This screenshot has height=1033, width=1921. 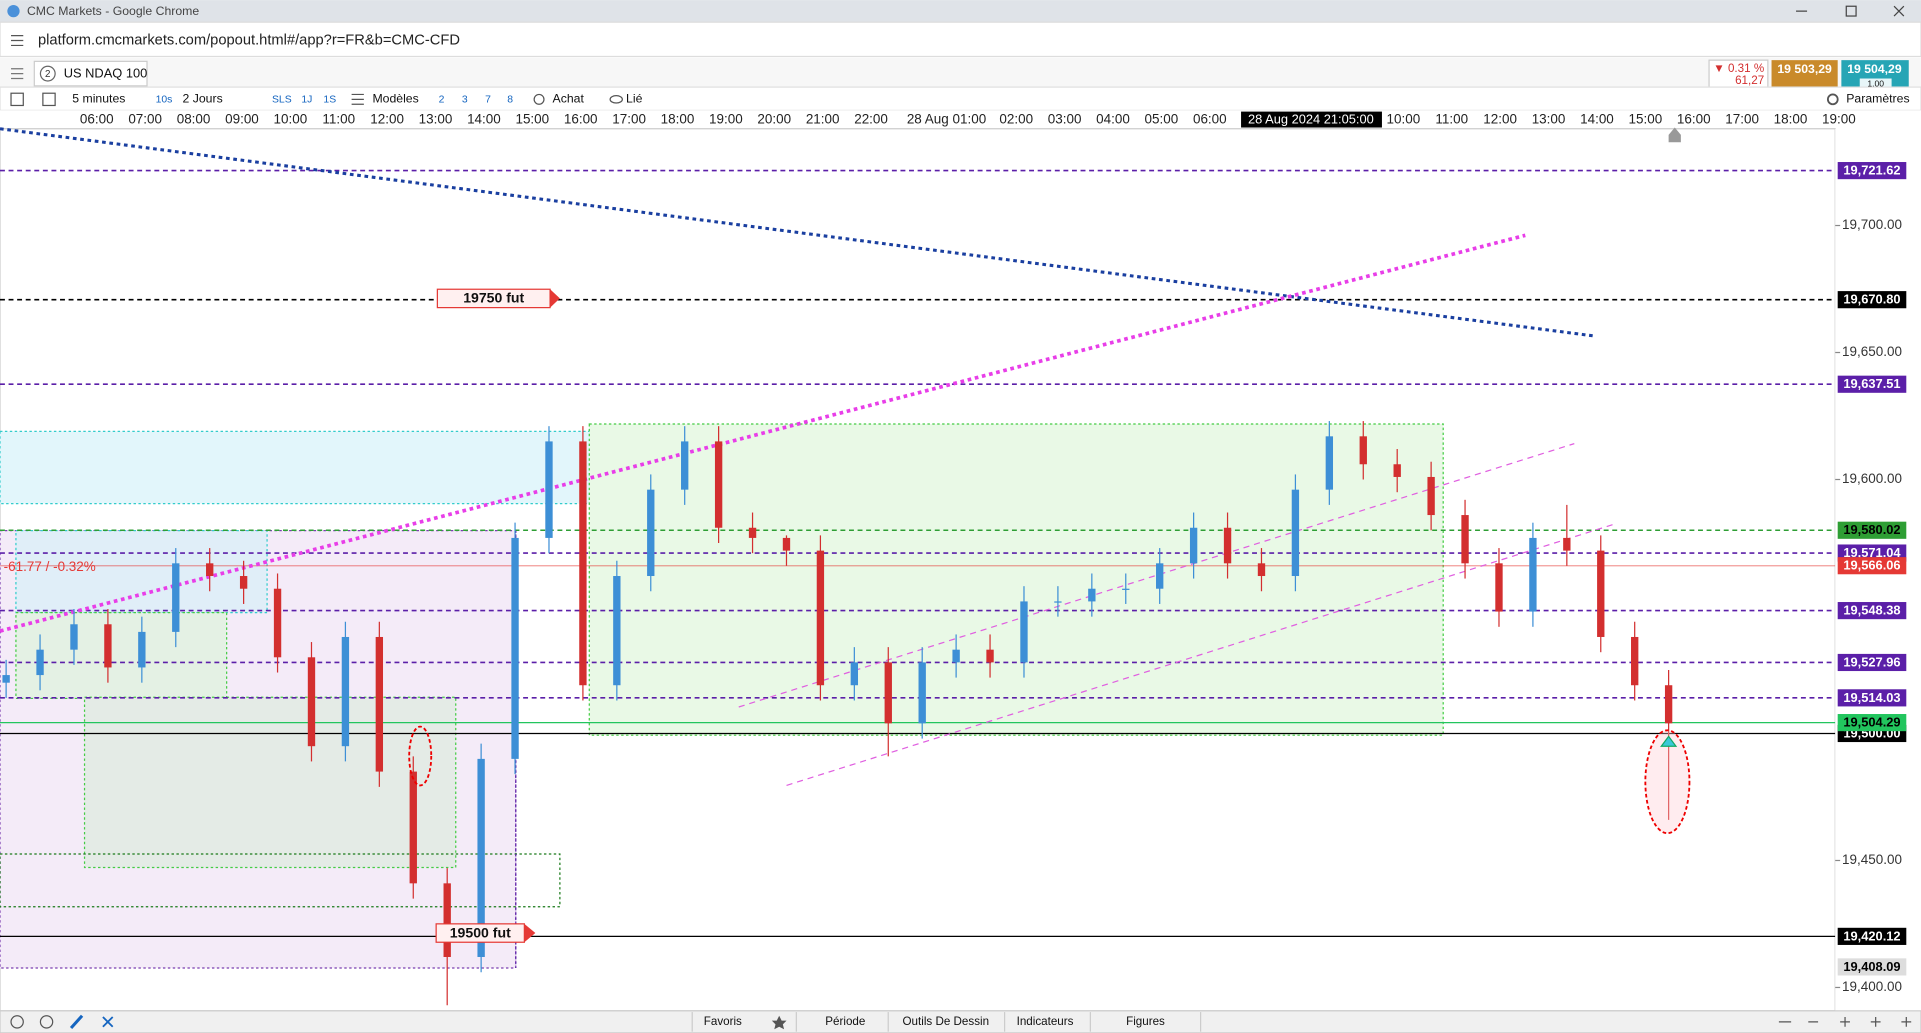 What do you see at coordinates (395, 99) in the screenshot?
I see `templates: Modèles` at bounding box center [395, 99].